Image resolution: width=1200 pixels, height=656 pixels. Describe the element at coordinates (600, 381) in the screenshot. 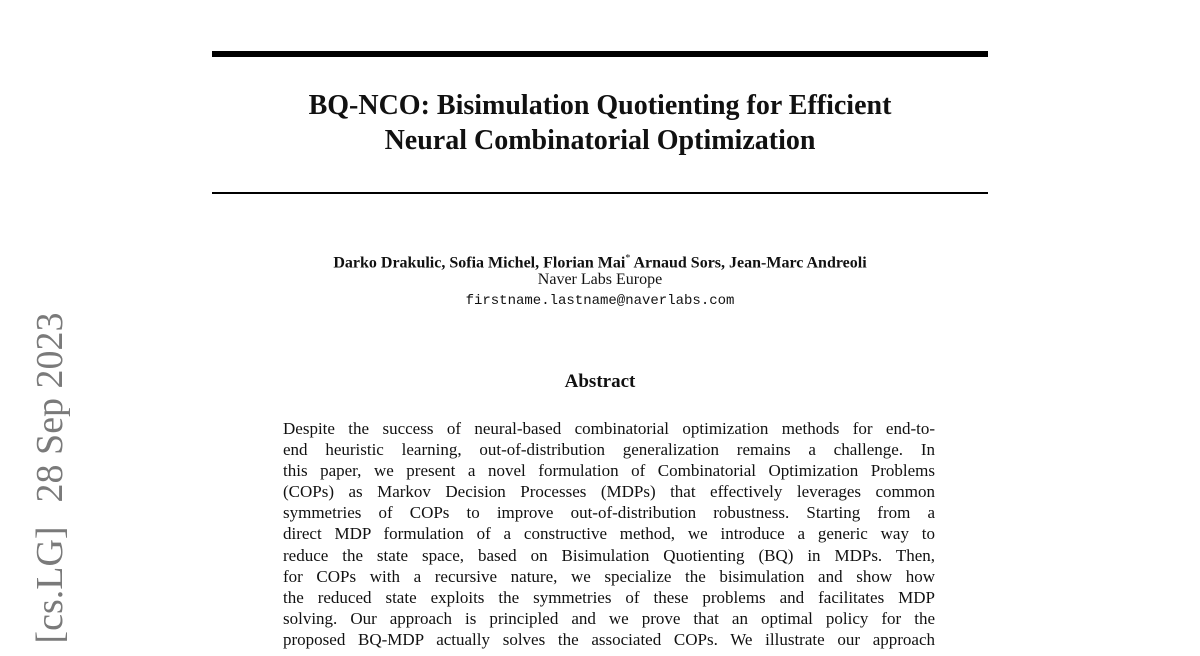

I see `abstract-heading: Abstract` at that location.